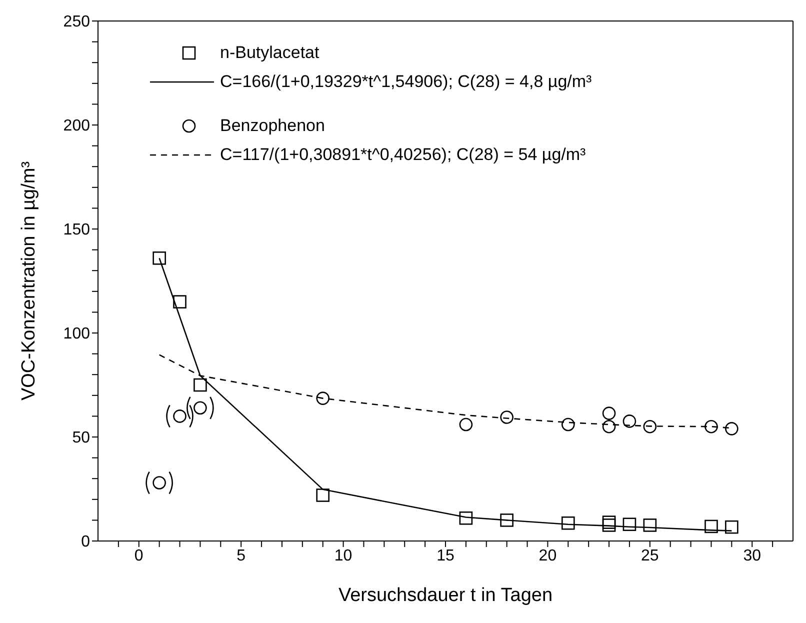  What do you see at coordinates (76, 334) in the screenshot?
I see `y-tick-label: 100` at bounding box center [76, 334].